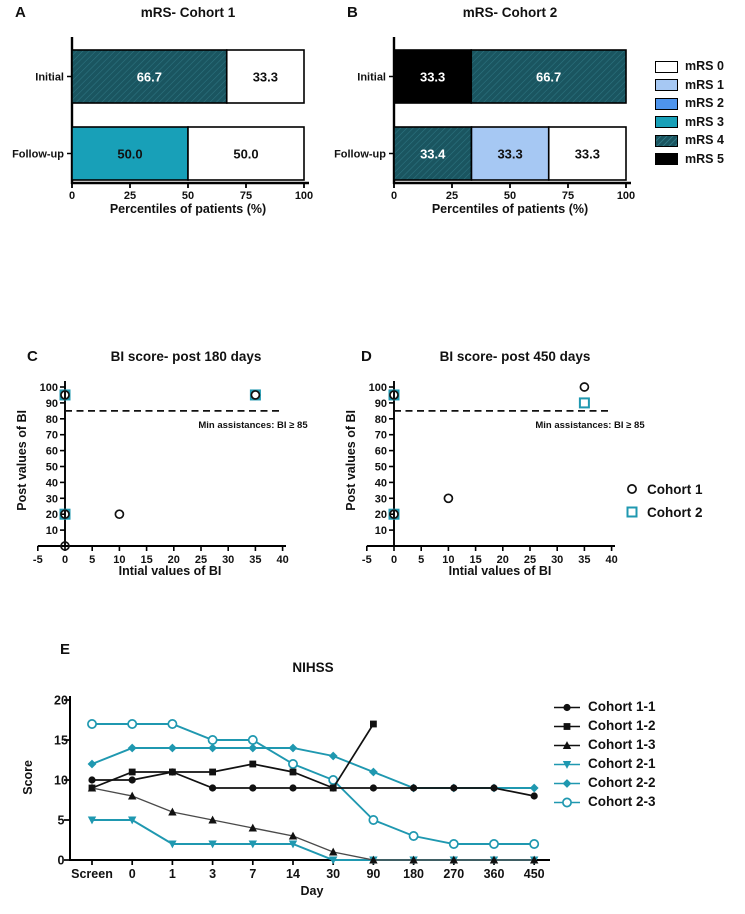 Image resolution: width=745 pixels, height=914 pixels. I want to click on cohort-legend: Cohort 1 Cohort 2, so click(663, 503).